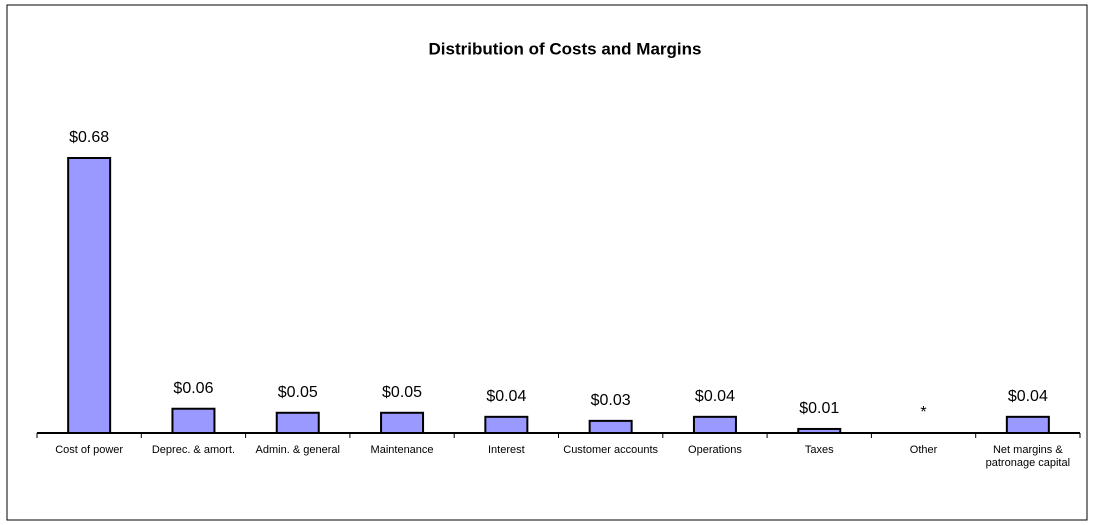 Image resolution: width=1094 pixels, height=525 pixels. Describe the element at coordinates (1028, 456) in the screenshot. I see `x-tick-label: Net margins & patronage capital` at that location.